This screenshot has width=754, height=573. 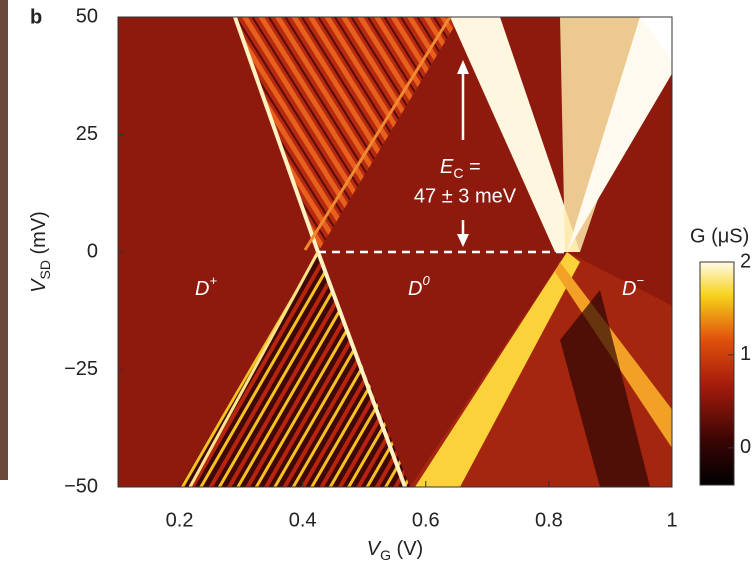 What do you see at coordinates (81, 369) in the screenshot?
I see `y-tick-label: −25` at bounding box center [81, 369].